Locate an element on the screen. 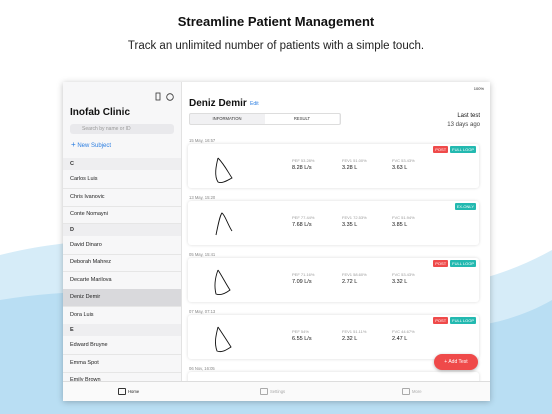 This screenshot has width=552, height=414. test-date: 15 May, 16:57 is located at coordinates (202, 140).